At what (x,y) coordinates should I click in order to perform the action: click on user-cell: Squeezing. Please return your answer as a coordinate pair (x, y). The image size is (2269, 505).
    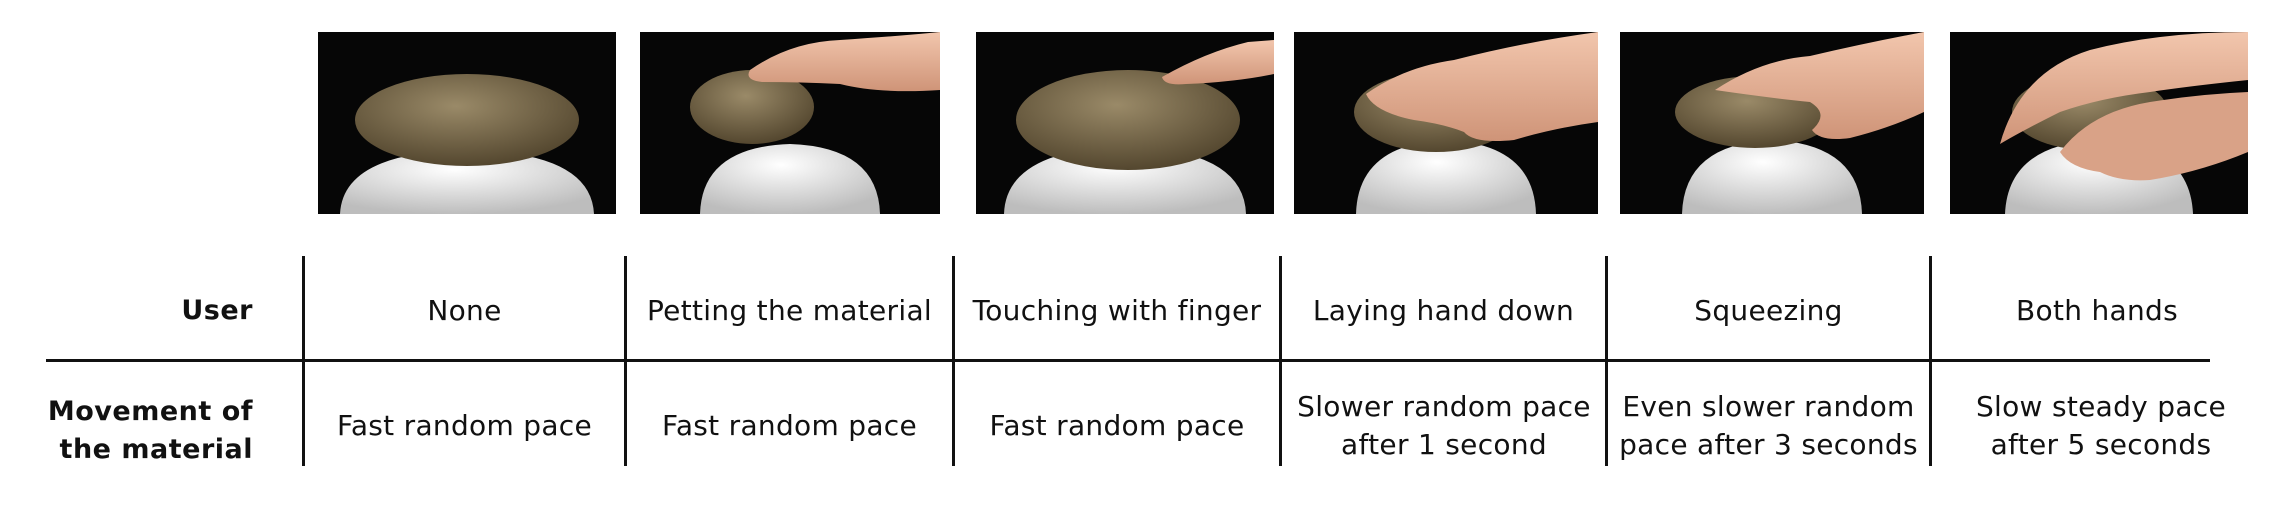
    Looking at the image, I should click on (1768, 310).